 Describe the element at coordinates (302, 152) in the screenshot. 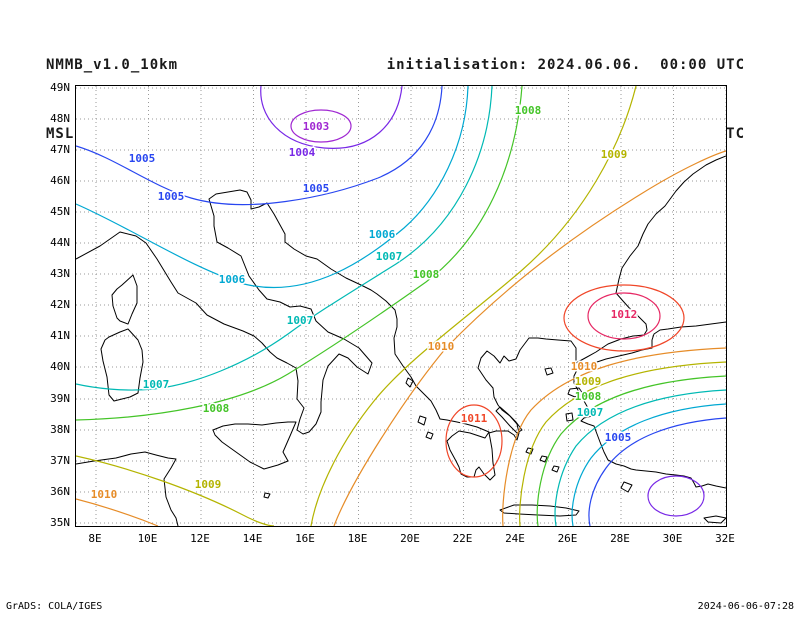

I see `isobar-label: 1004` at that location.